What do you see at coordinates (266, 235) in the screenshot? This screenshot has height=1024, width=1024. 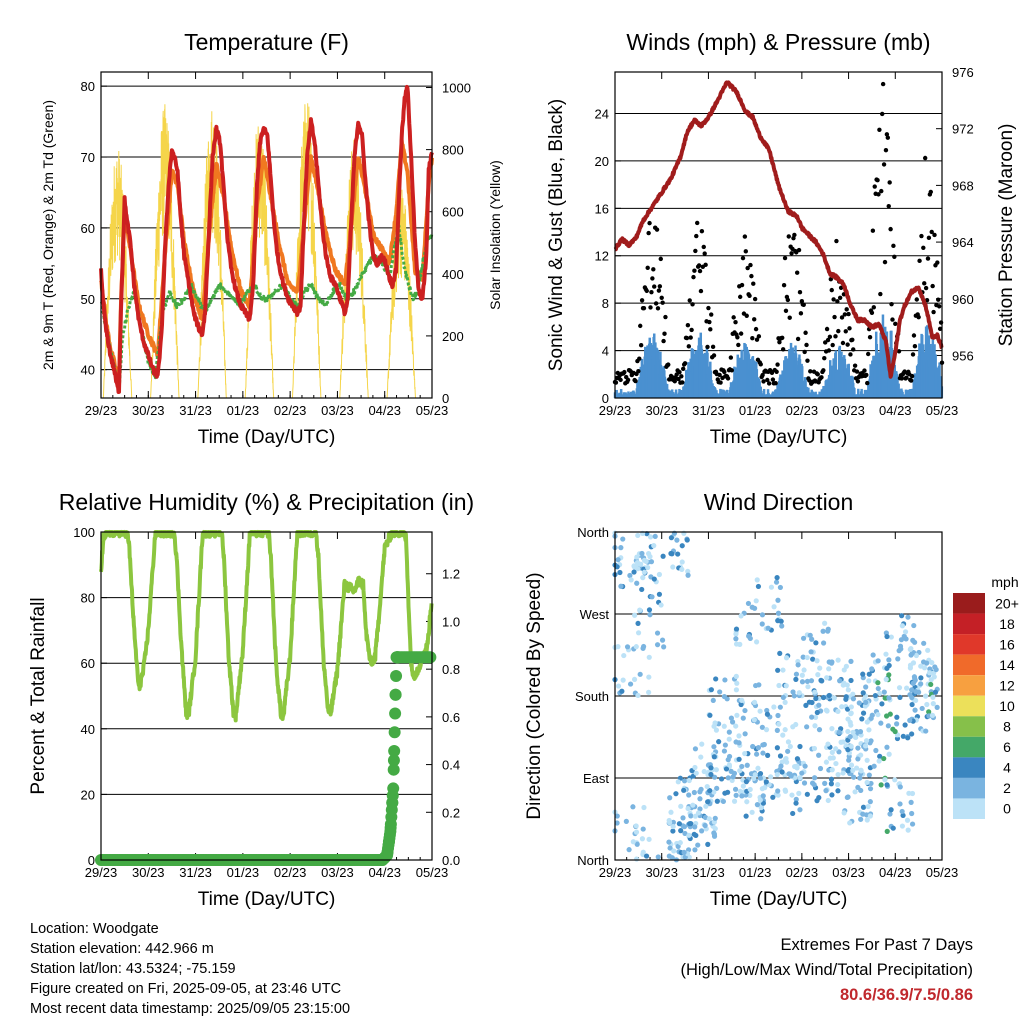 I see `plot-frame` at bounding box center [266, 235].